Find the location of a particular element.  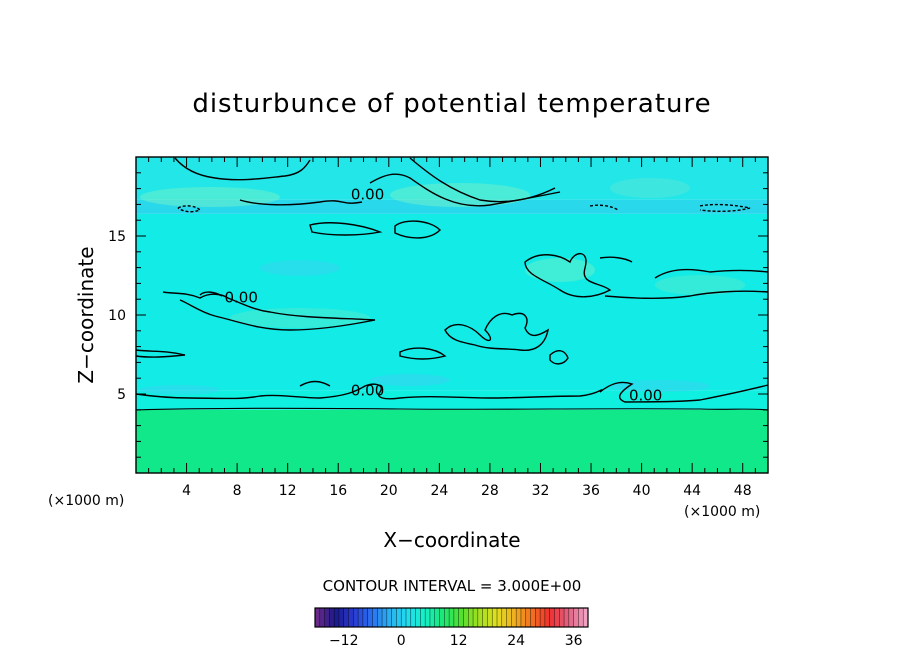

x-tick-label: 32 is located at coordinates (541, 491).